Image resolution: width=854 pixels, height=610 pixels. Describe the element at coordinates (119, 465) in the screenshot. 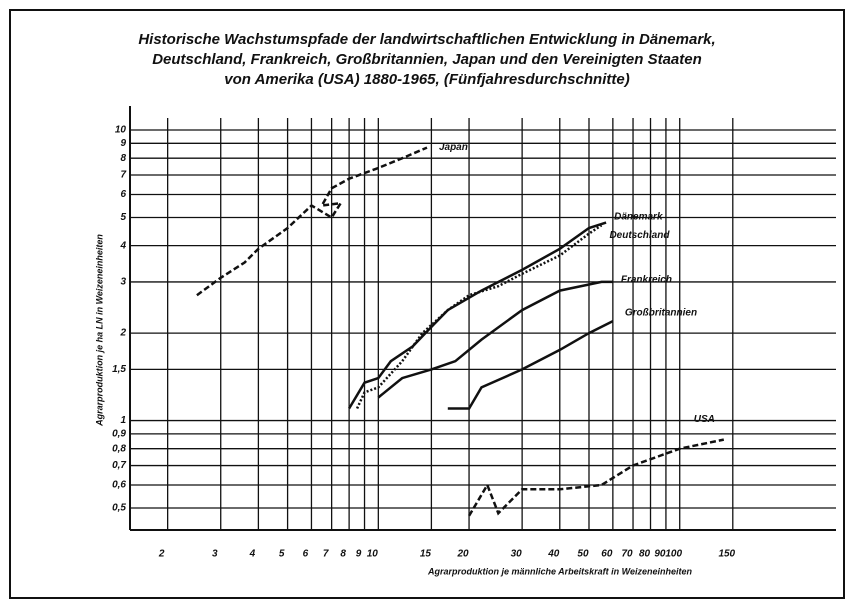

I see `y-tick-label: 0,7` at that location.